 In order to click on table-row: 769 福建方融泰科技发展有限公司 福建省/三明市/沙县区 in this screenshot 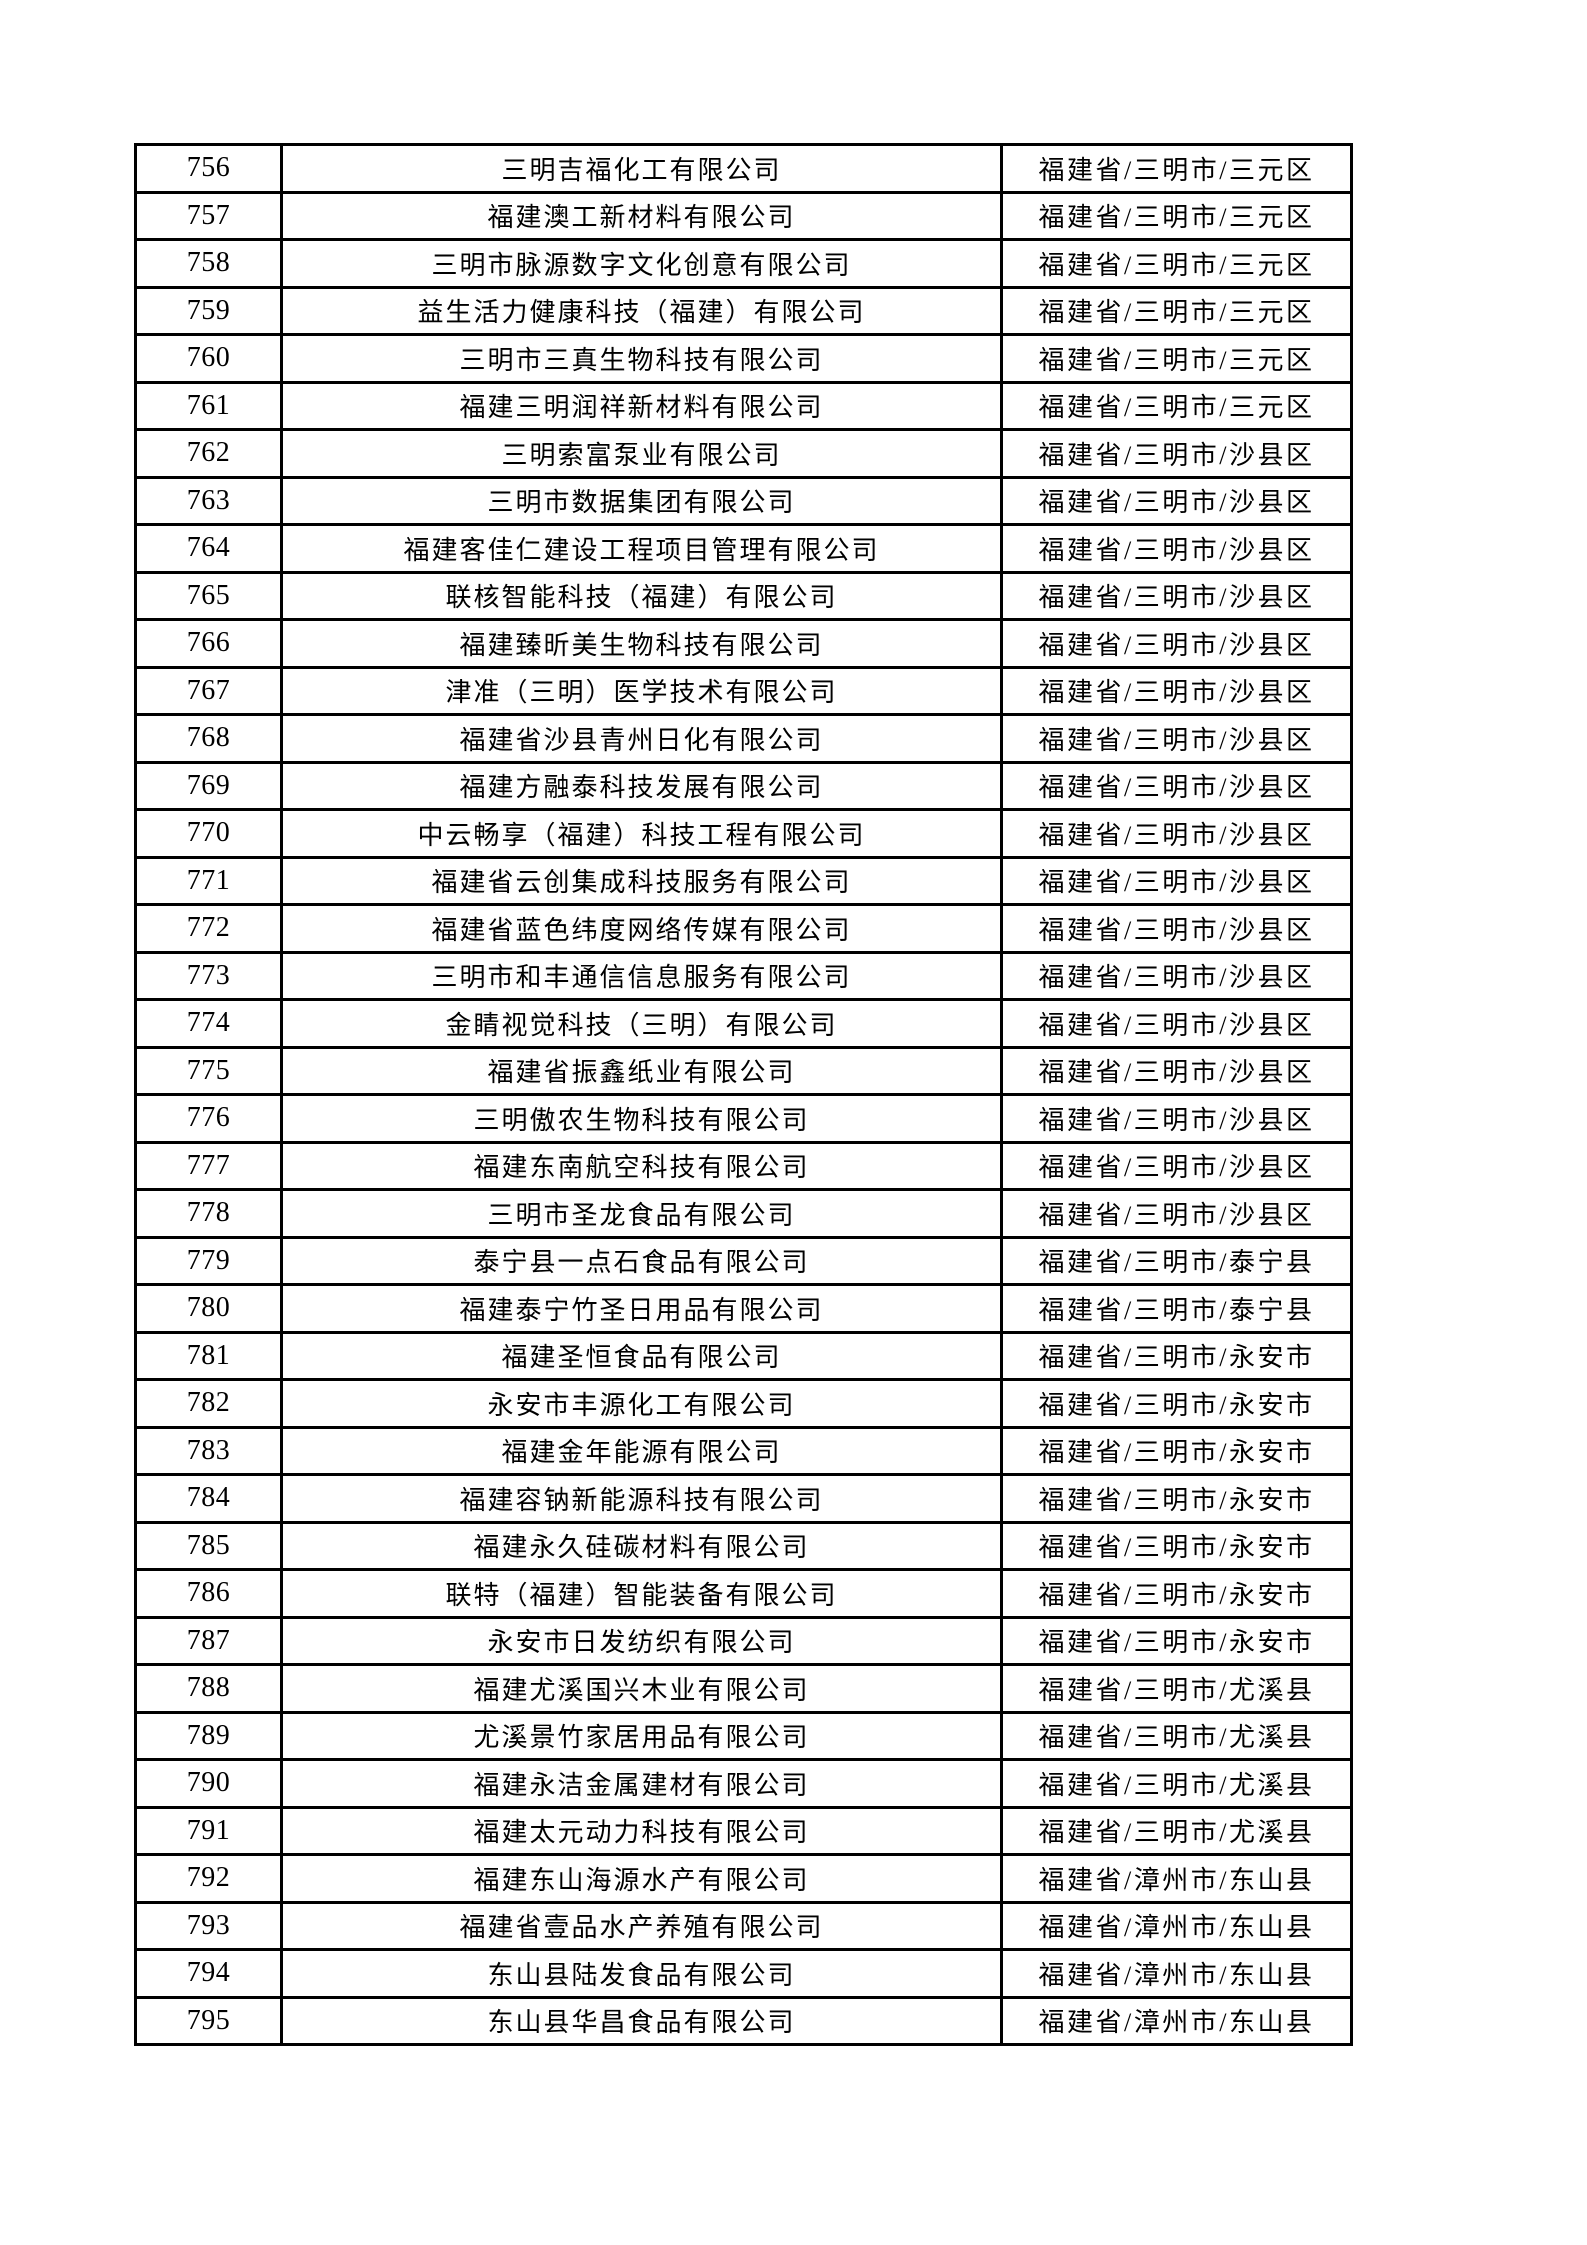, I will do `click(743, 785)`.